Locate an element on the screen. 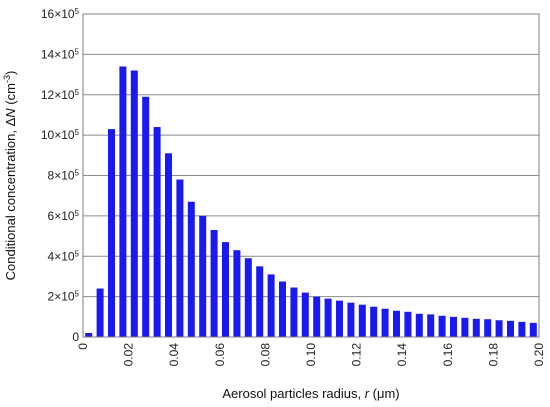  y-tick-label: 16×105 is located at coordinates (60, 14).